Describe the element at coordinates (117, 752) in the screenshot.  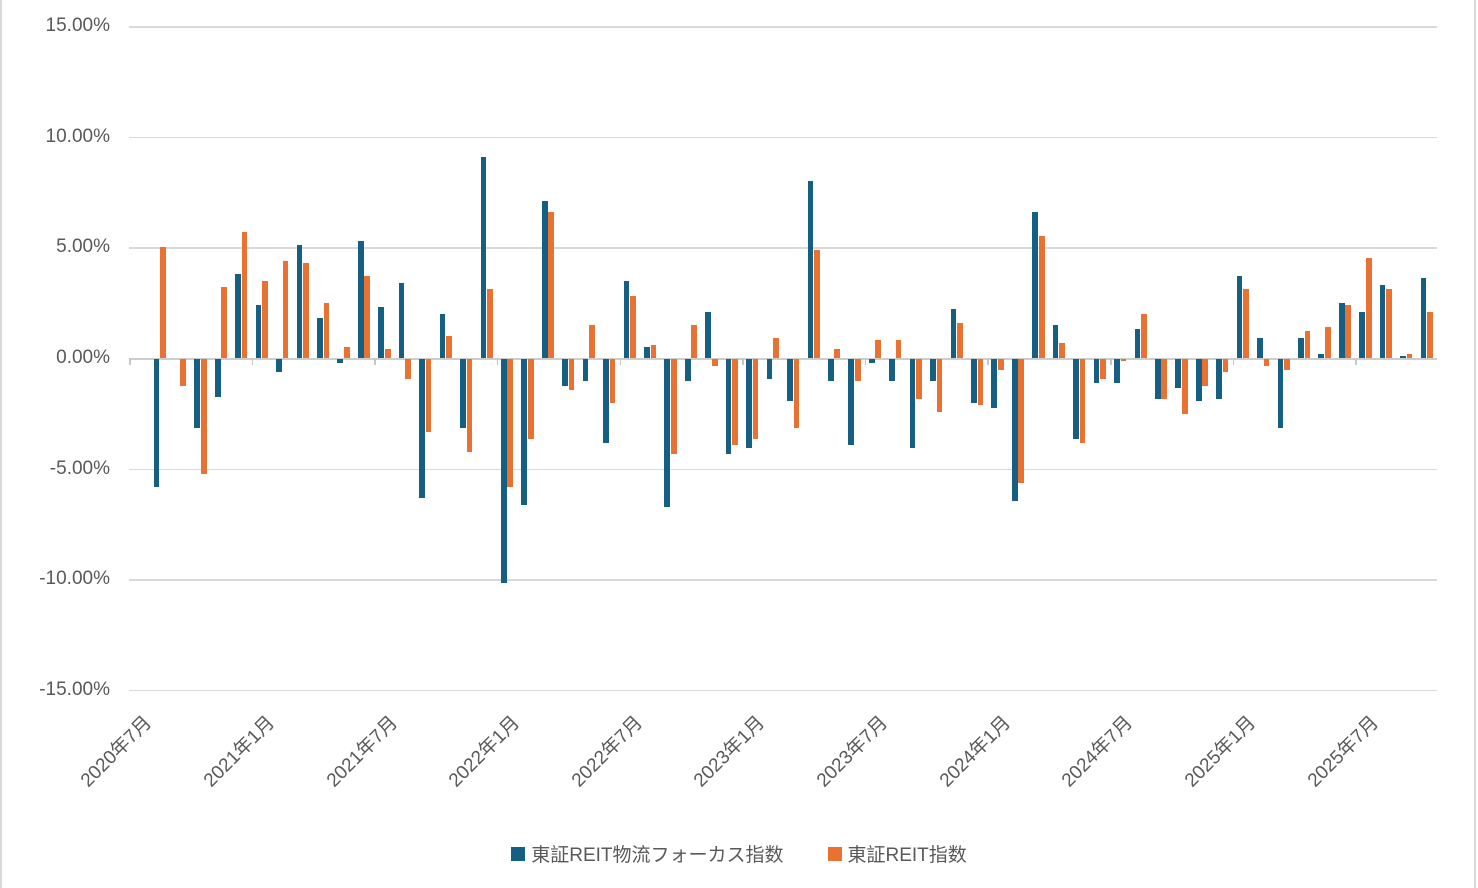
I see `x-tick-label: 2020年7月` at that location.